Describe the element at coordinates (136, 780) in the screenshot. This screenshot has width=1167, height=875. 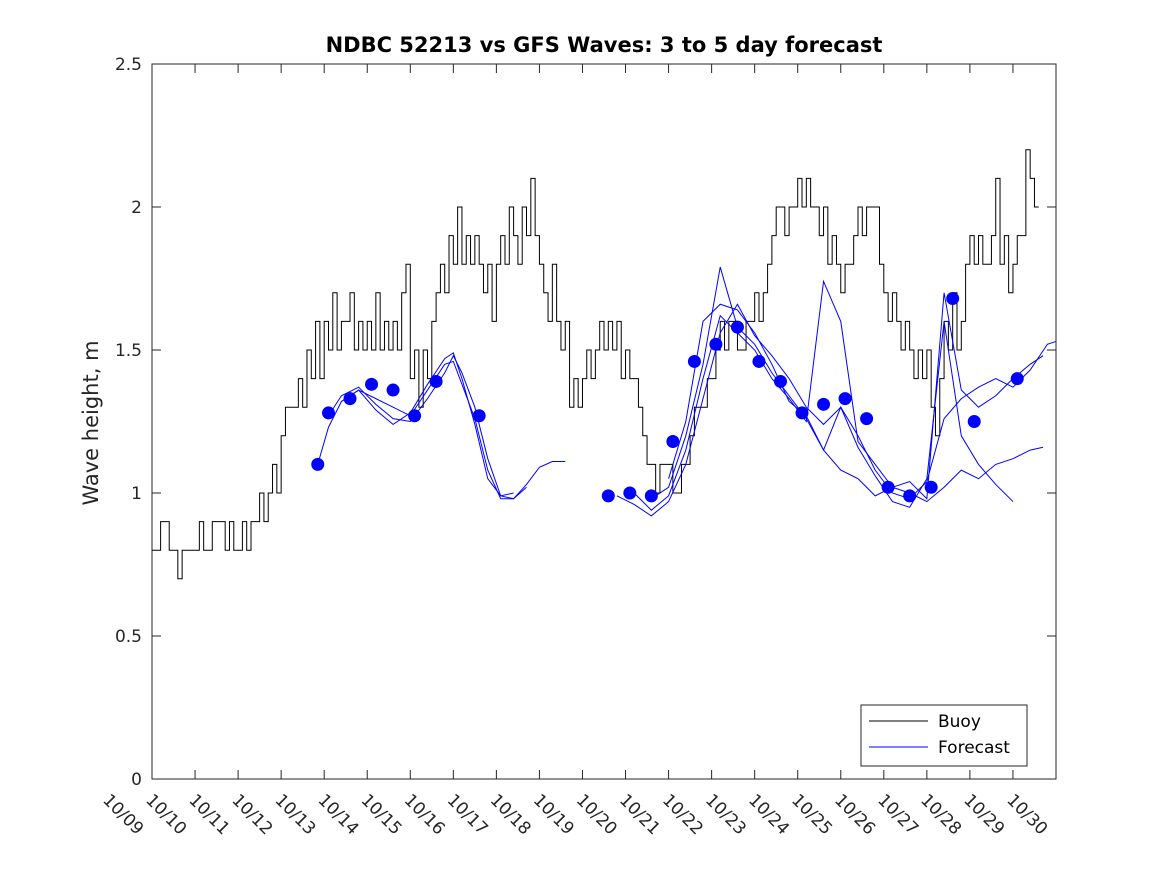
I see `y-tick-label: 0` at that location.